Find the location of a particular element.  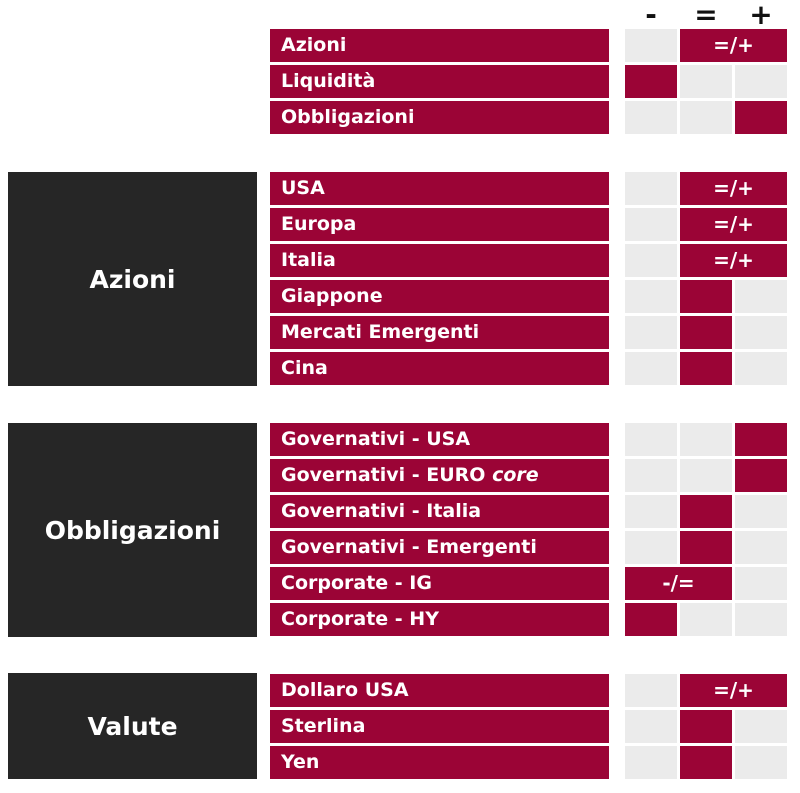

row-label-corporate-hy: Corporate - HY is located at coordinates (439, 619).